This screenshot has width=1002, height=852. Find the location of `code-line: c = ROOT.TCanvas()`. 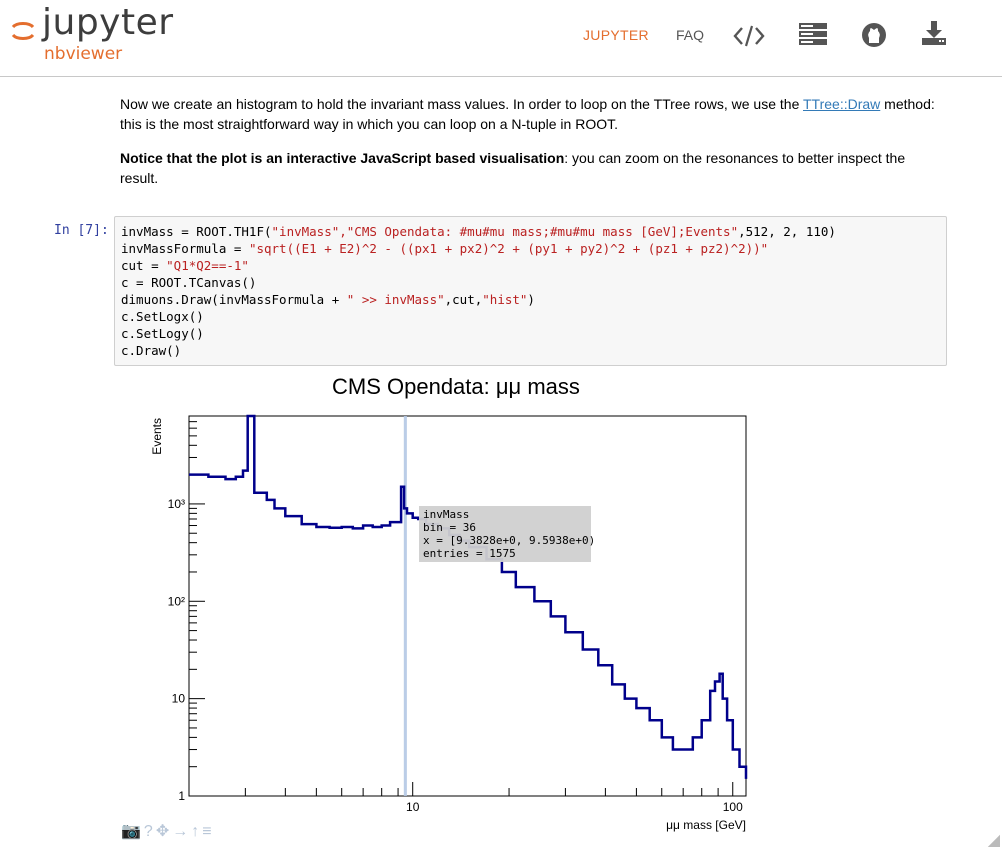

code-line: c = ROOT.TCanvas() is located at coordinates (189, 282).